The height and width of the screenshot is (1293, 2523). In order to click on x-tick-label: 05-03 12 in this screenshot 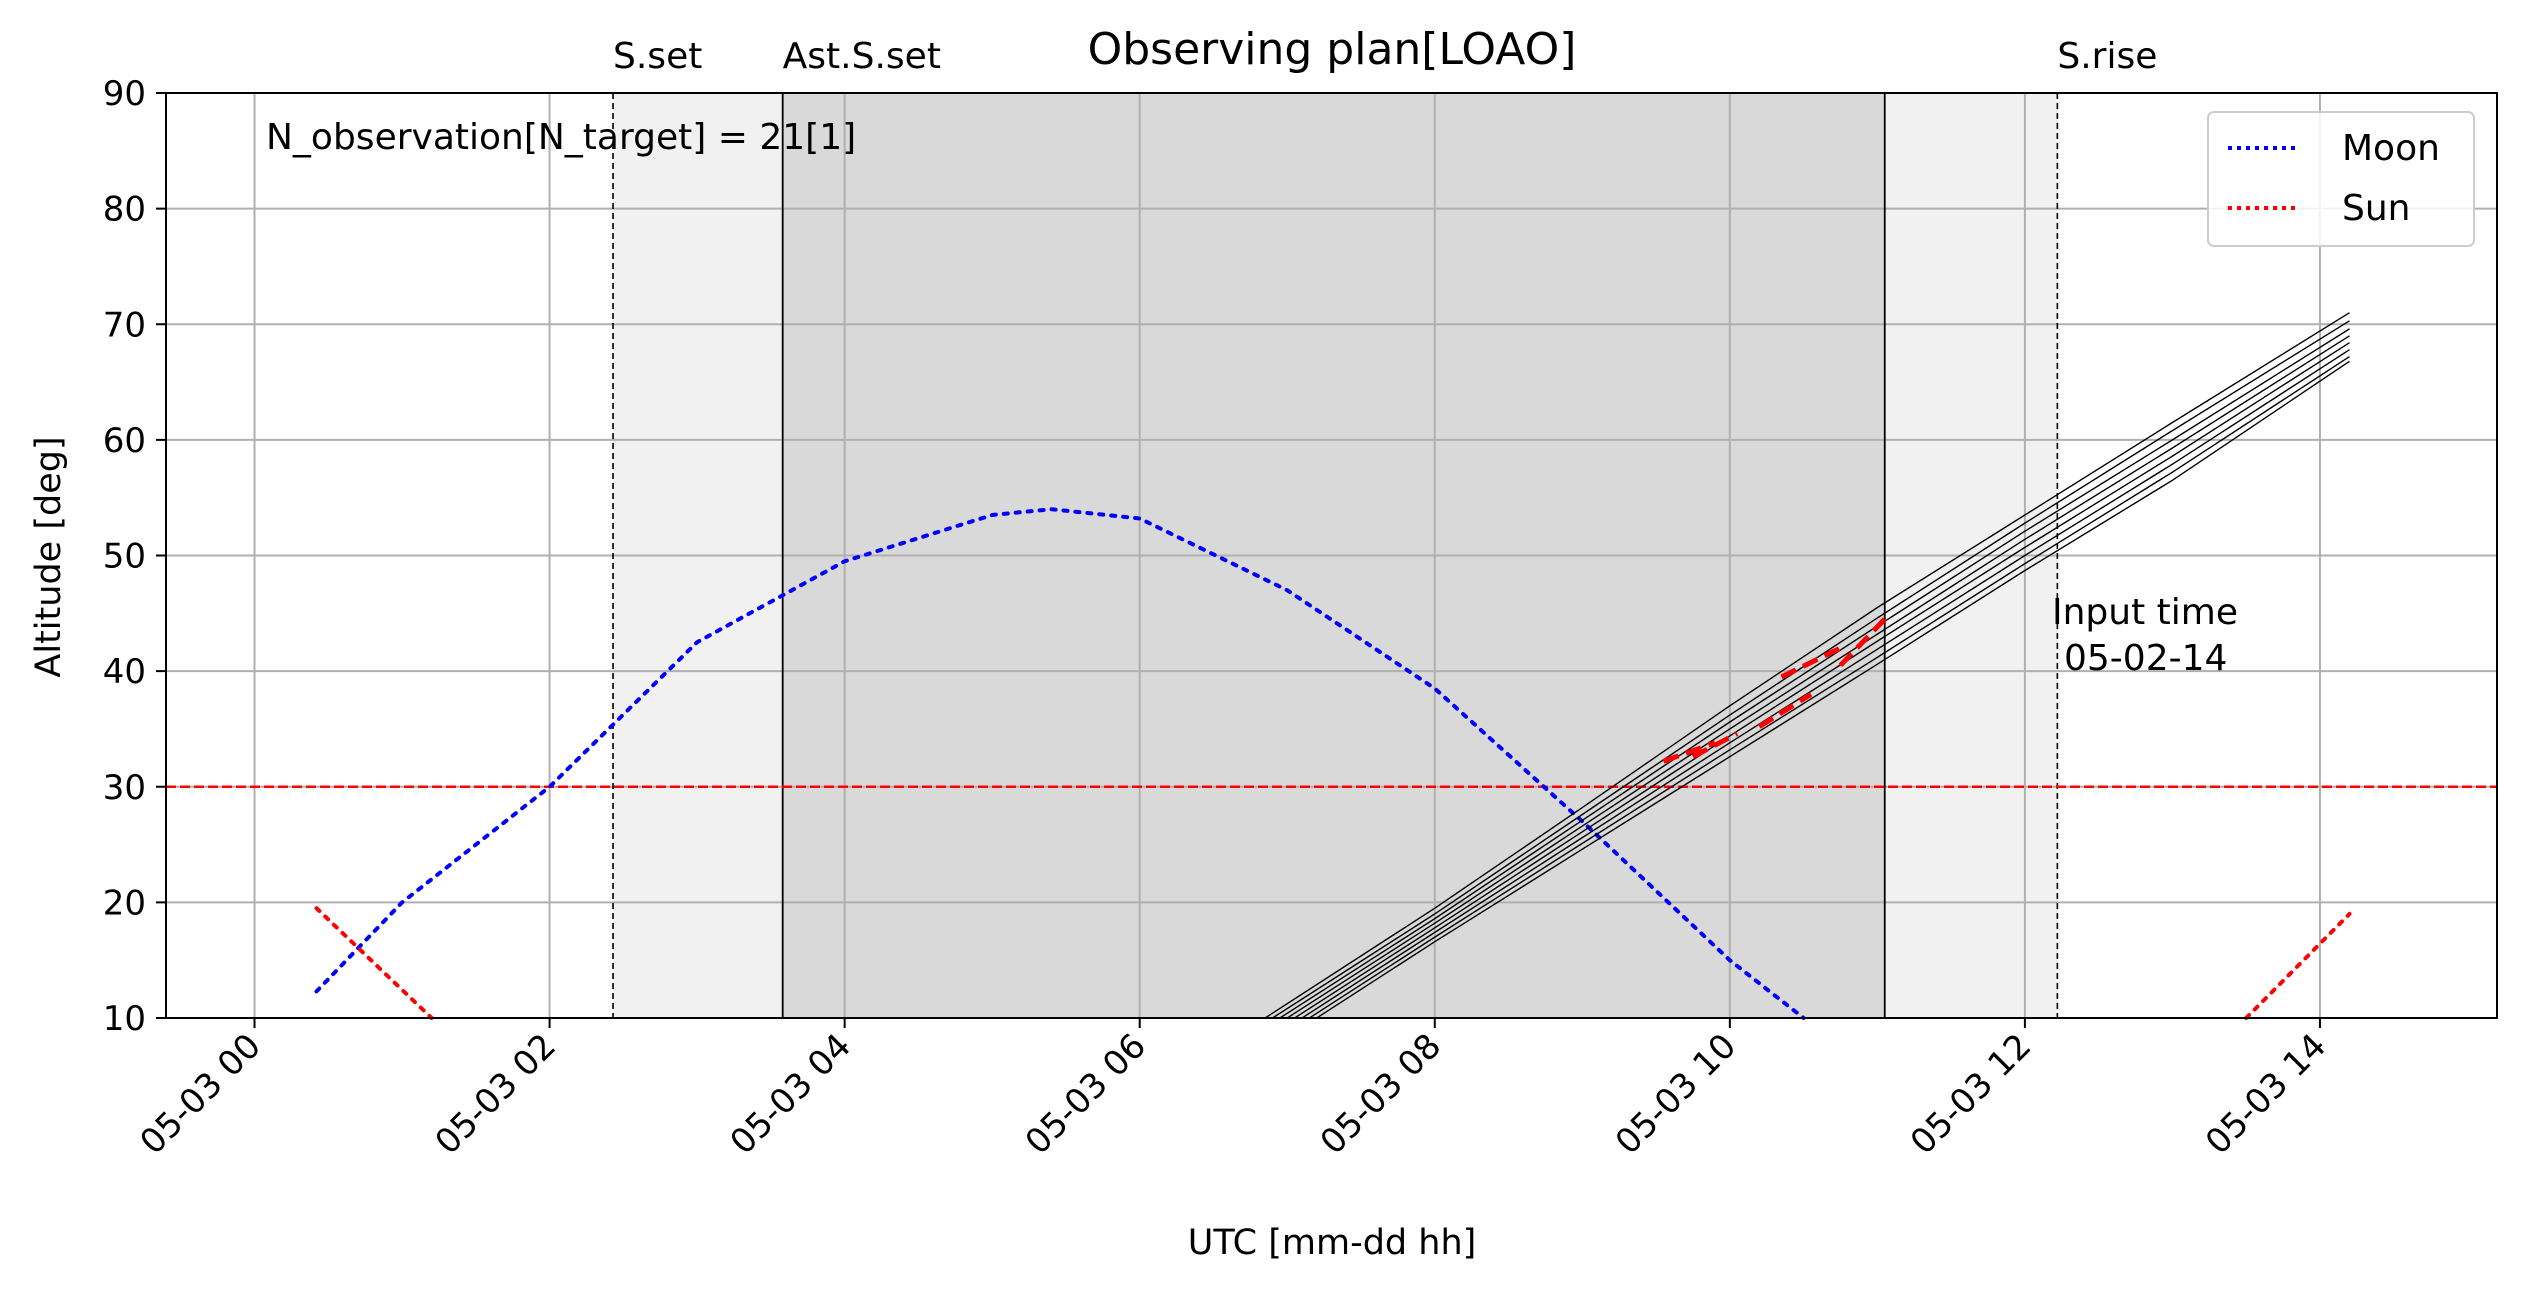, I will do `click(1971, 1094)`.